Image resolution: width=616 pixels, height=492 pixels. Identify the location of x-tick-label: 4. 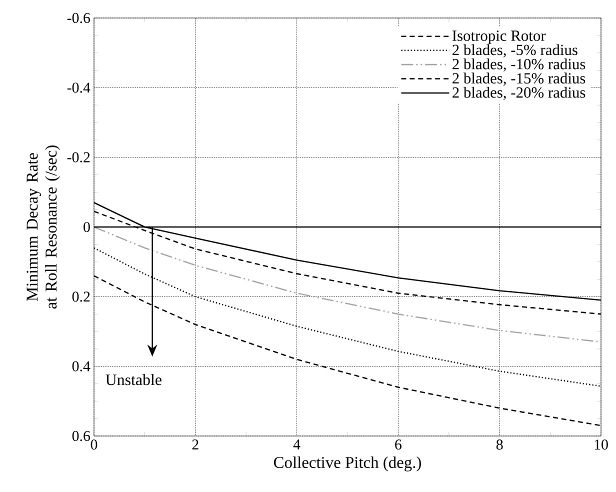
(296, 445).